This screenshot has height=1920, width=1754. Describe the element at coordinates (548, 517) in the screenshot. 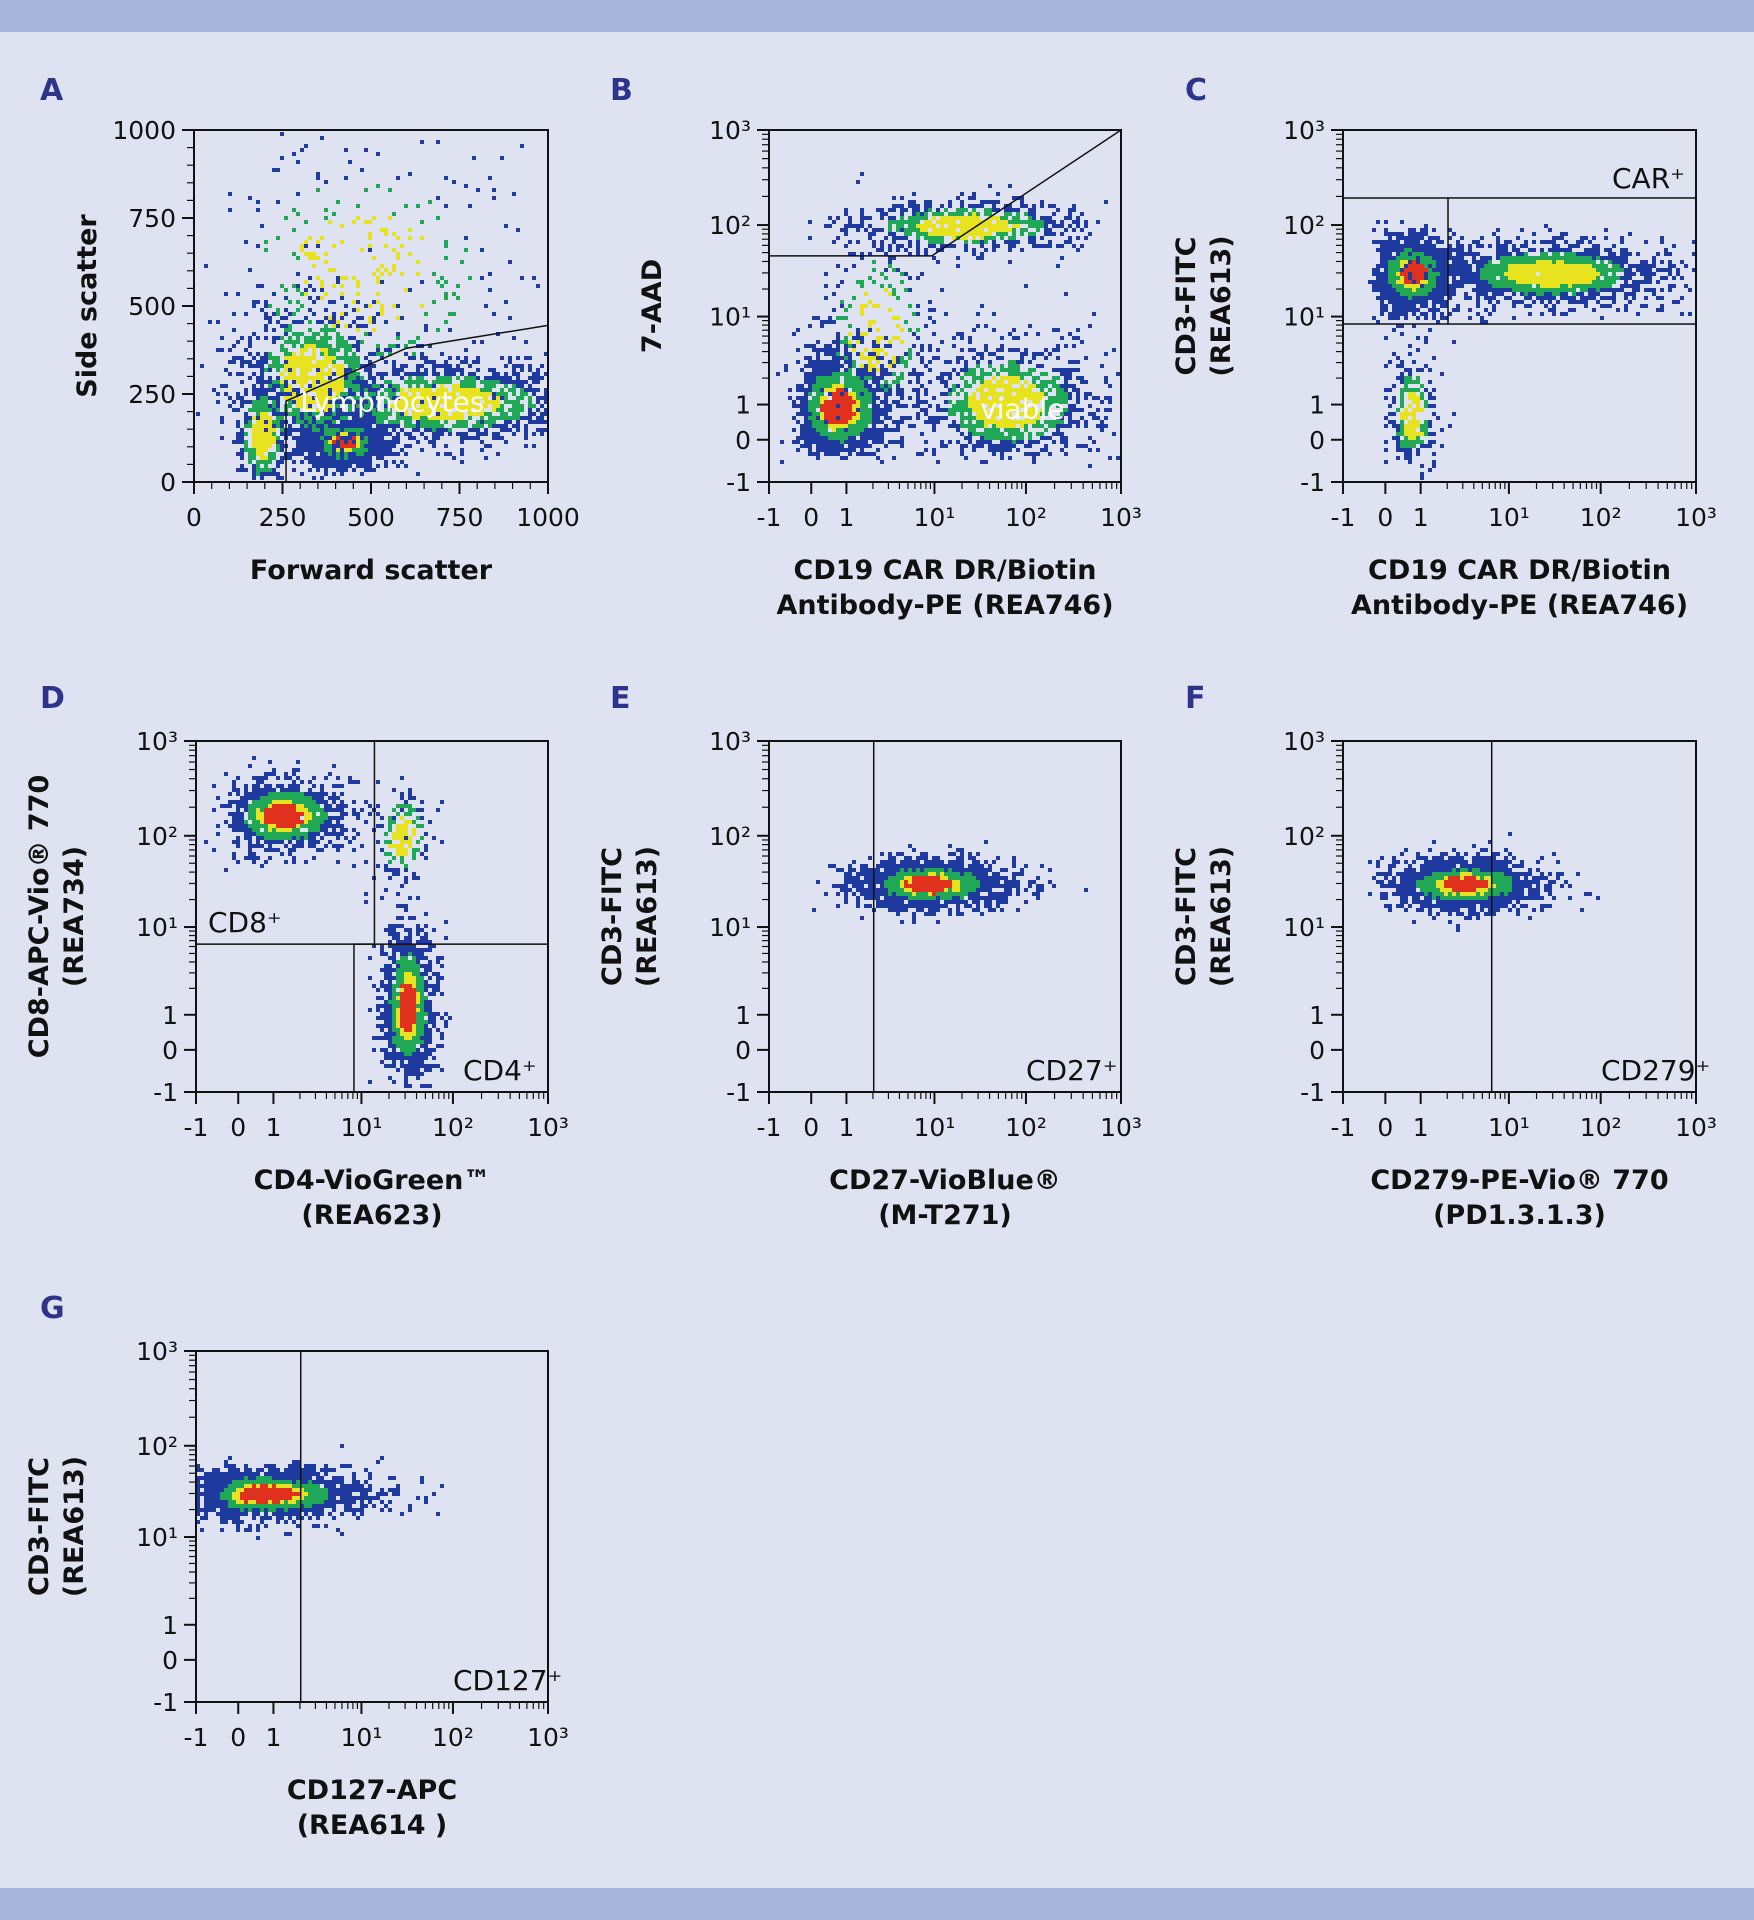

I see `x-tick-label: 1000` at that location.